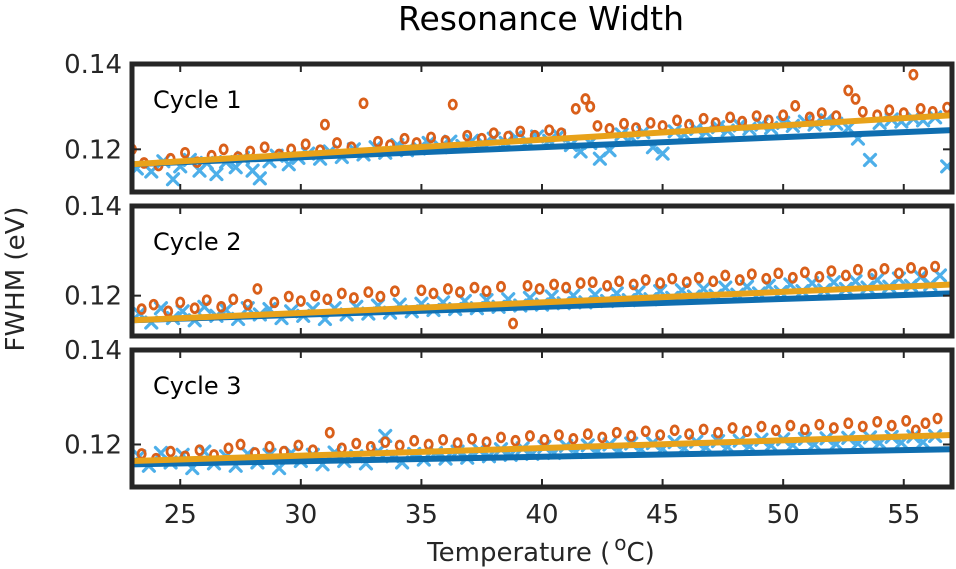 This screenshot has height=569, width=956. What do you see at coordinates (16, 279) in the screenshot?
I see `y-axis-label: FWHM (eV)` at bounding box center [16, 279].